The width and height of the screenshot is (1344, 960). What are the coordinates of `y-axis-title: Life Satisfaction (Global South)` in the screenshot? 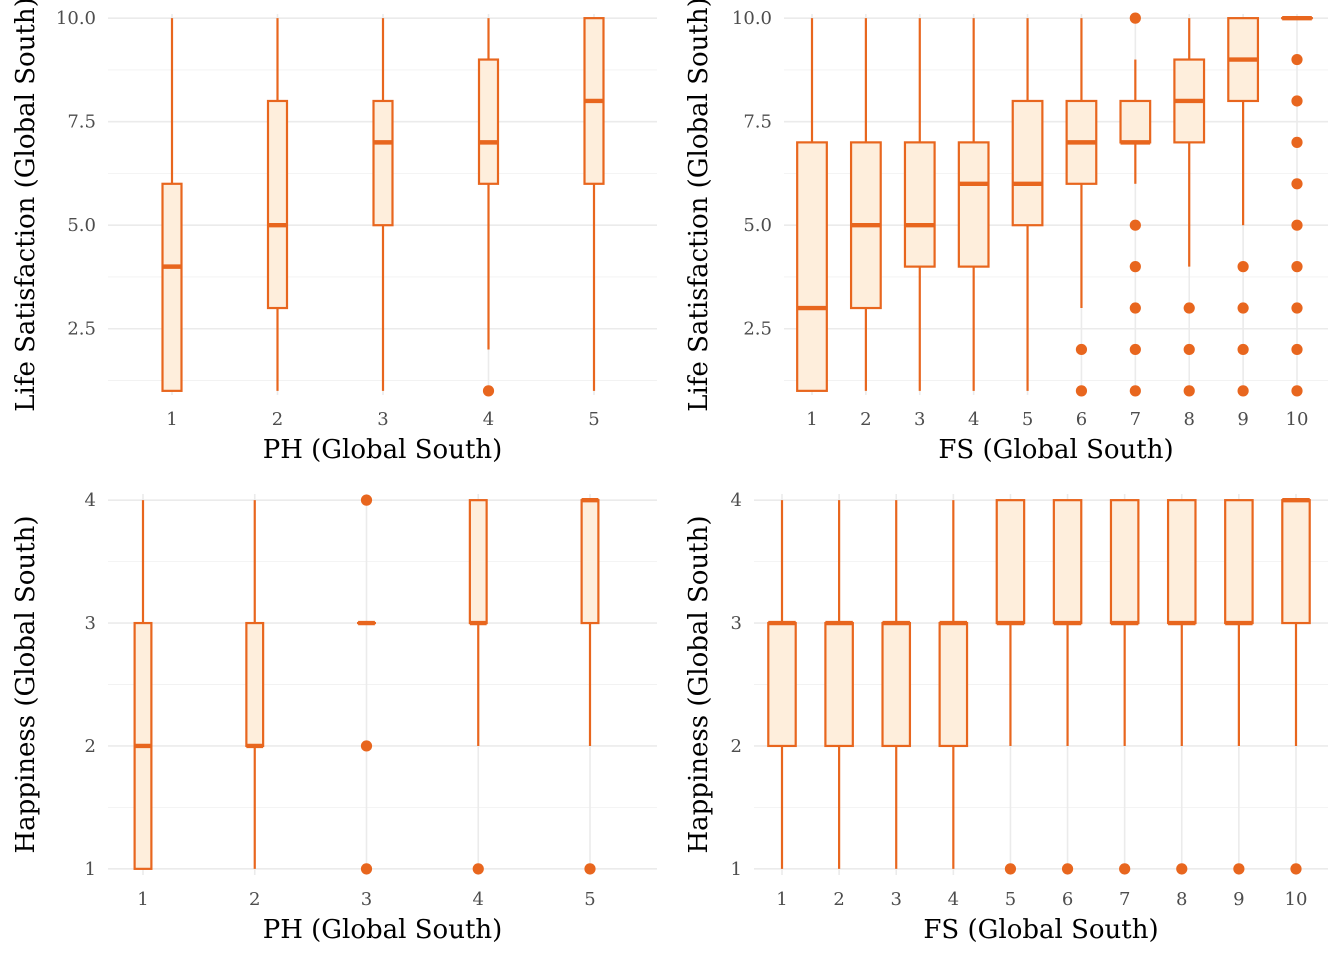 It's located at (699, 206).